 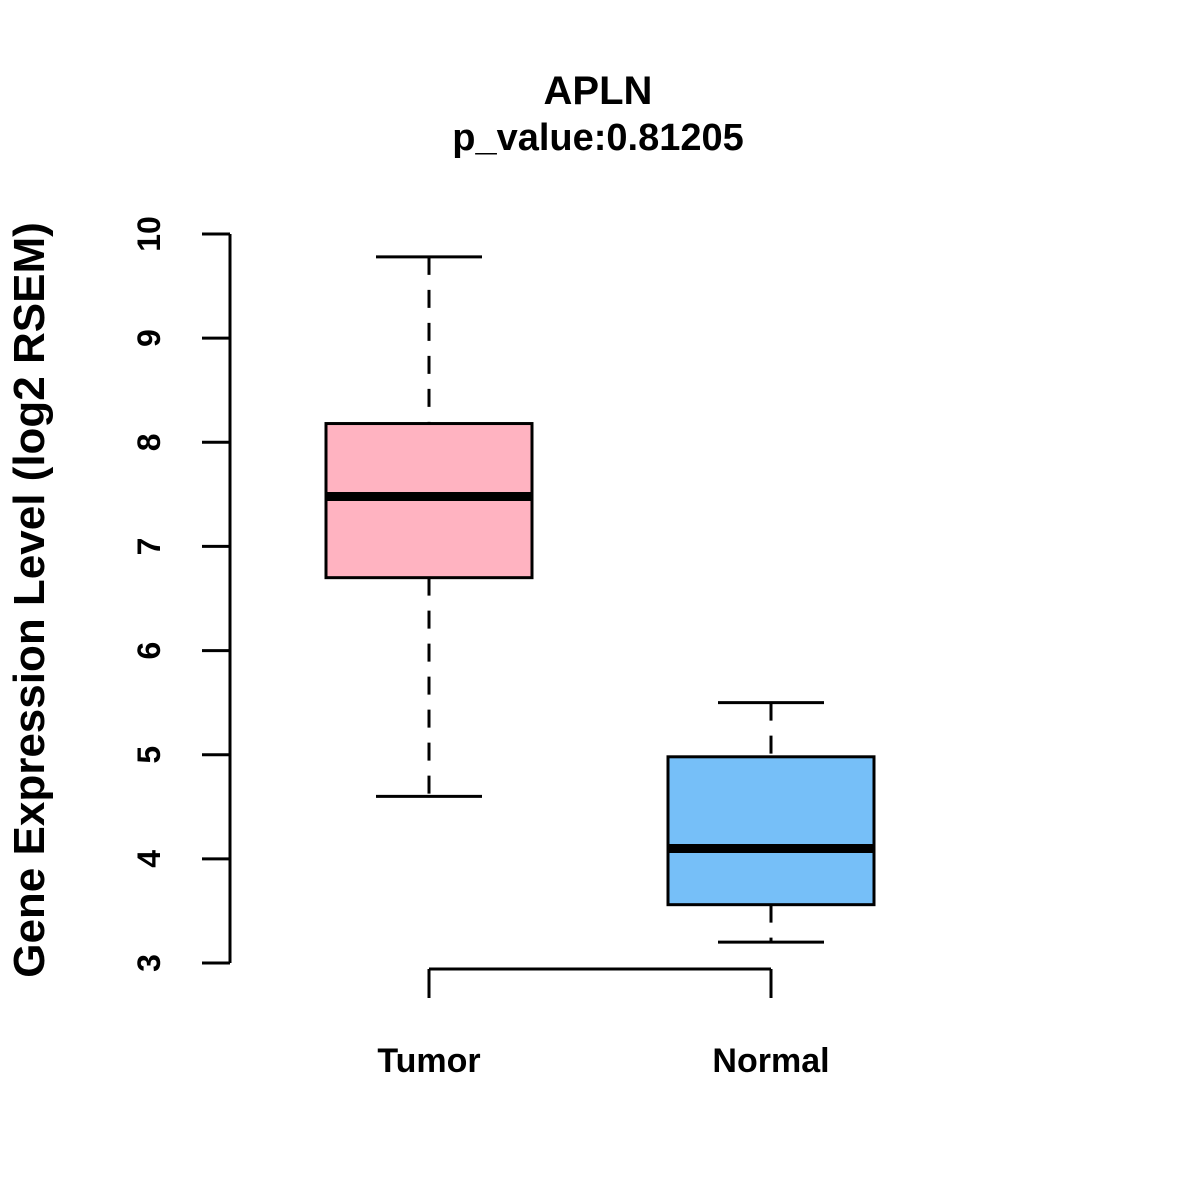 I want to click on y-tick-label: 7, so click(x=149, y=547).